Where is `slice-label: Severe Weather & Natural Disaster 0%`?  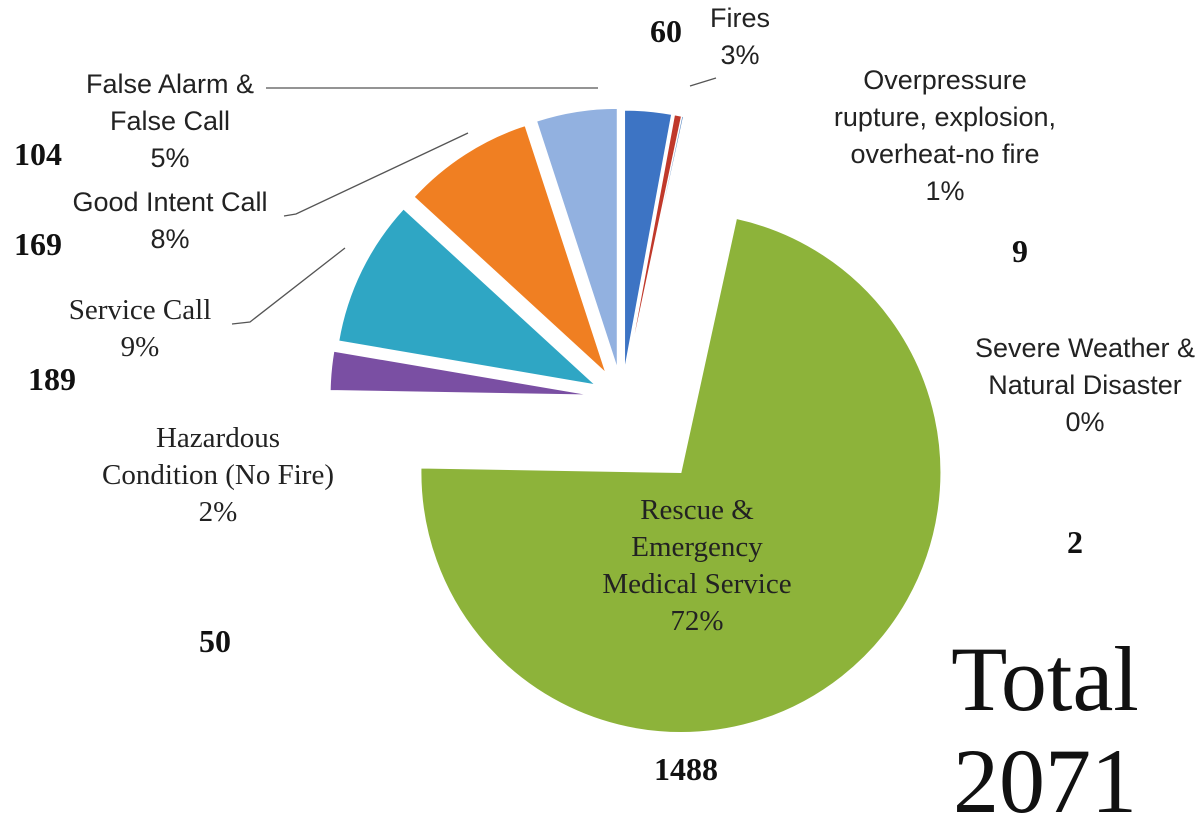
slice-label: Severe Weather & Natural Disaster 0% is located at coordinates (1083, 385).